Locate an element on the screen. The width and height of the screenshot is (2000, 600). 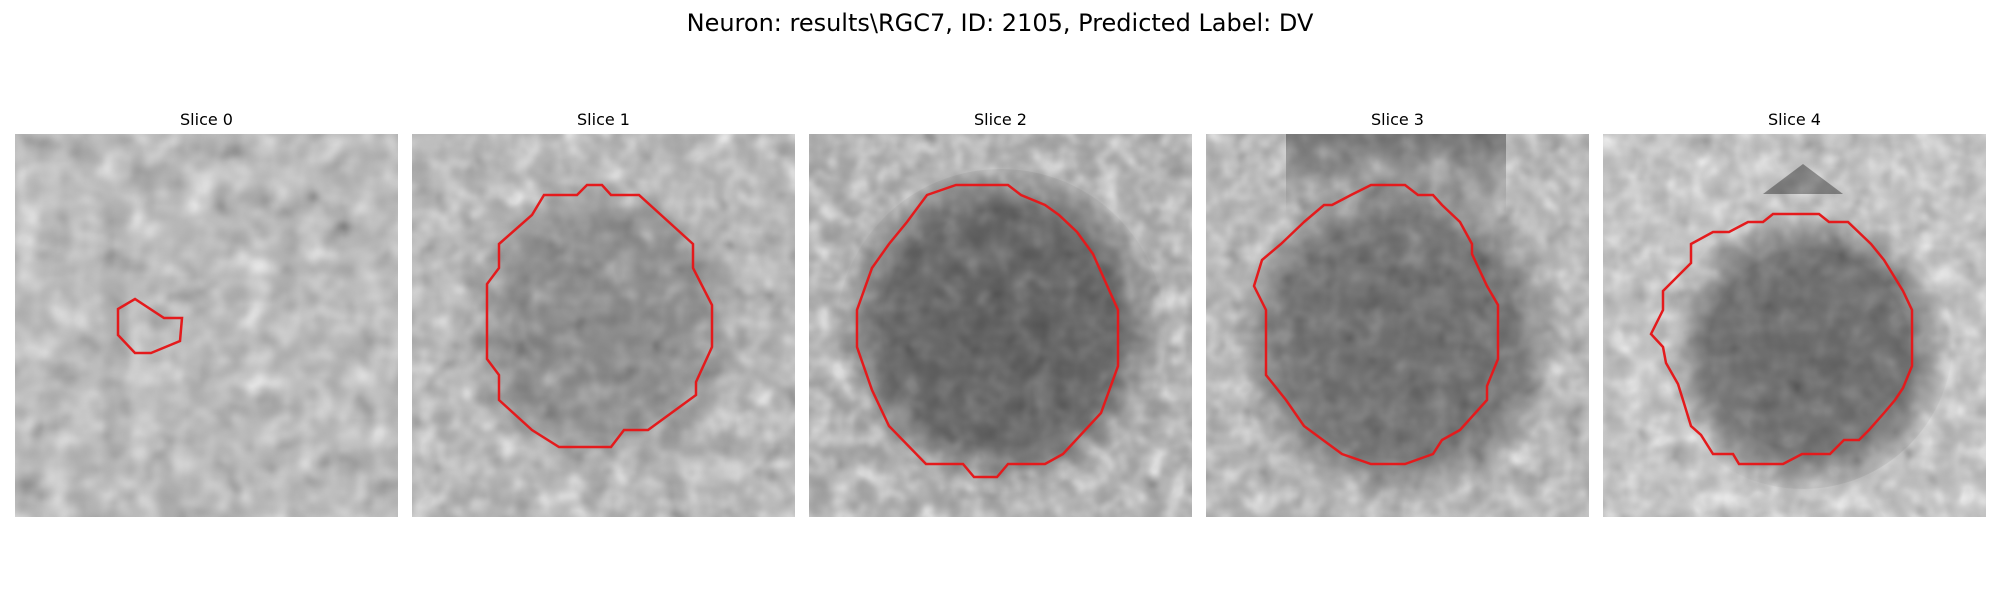
panel-title: Slice 0 is located at coordinates (206, 119).